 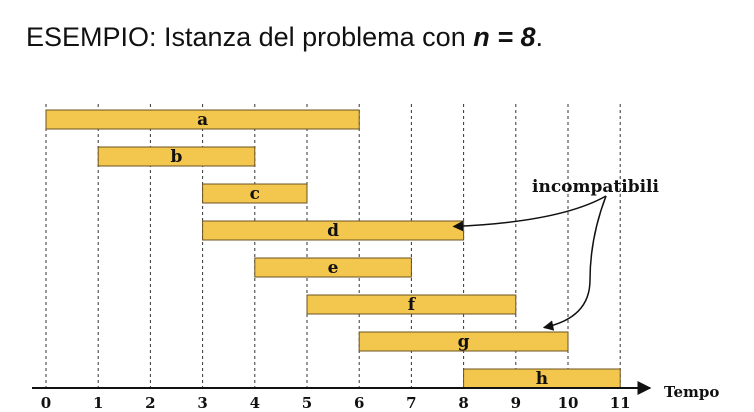 I want to click on slide-heading: ESEMPIO: Istanza del problema con n = 8., so click(x=284, y=37).